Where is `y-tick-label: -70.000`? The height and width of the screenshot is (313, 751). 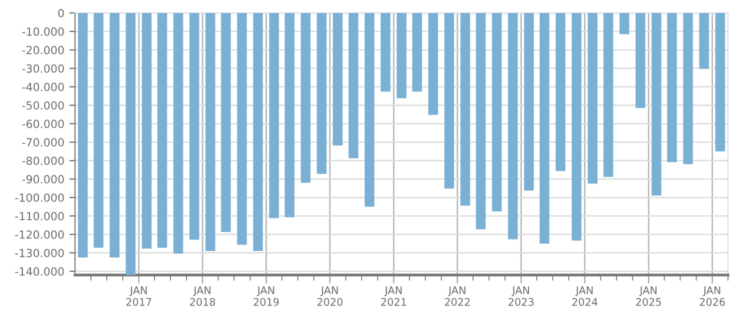
y-tick-label: -70.000 is located at coordinates (43, 142).